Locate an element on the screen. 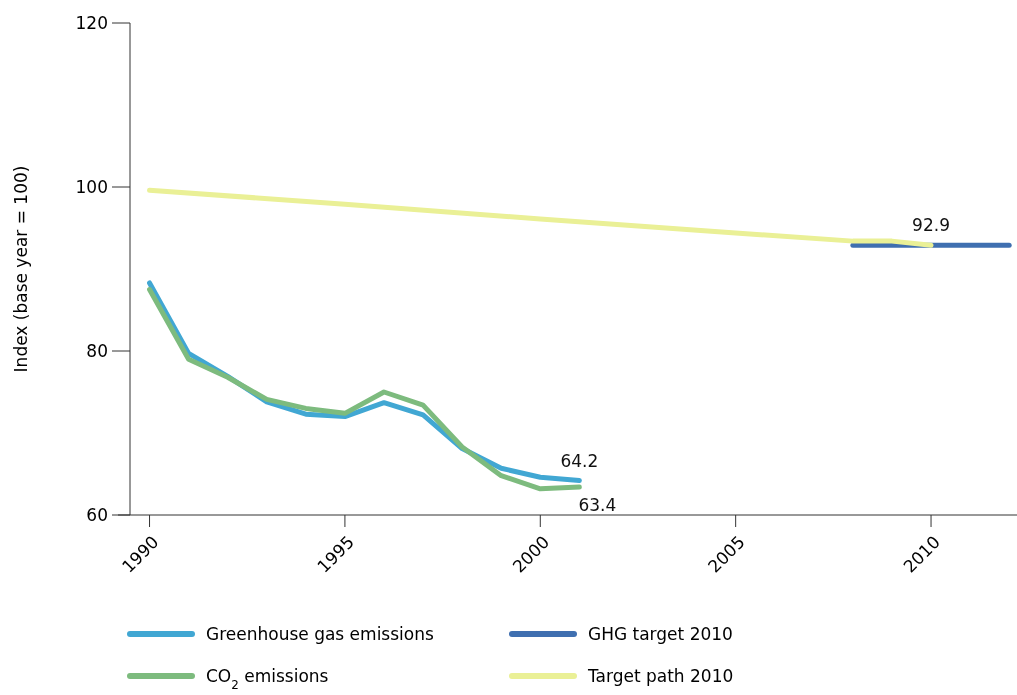 This screenshot has height=695, width=1017. legend-label: GHG target 2010 is located at coordinates (660, 633).